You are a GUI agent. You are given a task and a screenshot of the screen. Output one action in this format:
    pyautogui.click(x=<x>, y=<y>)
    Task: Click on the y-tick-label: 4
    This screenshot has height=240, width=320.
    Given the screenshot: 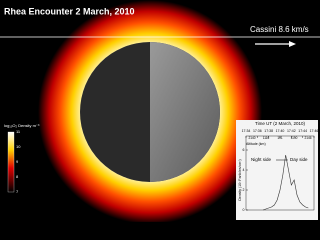 What is the action you would take?
    pyautogui.click(x=244, y=170)
    